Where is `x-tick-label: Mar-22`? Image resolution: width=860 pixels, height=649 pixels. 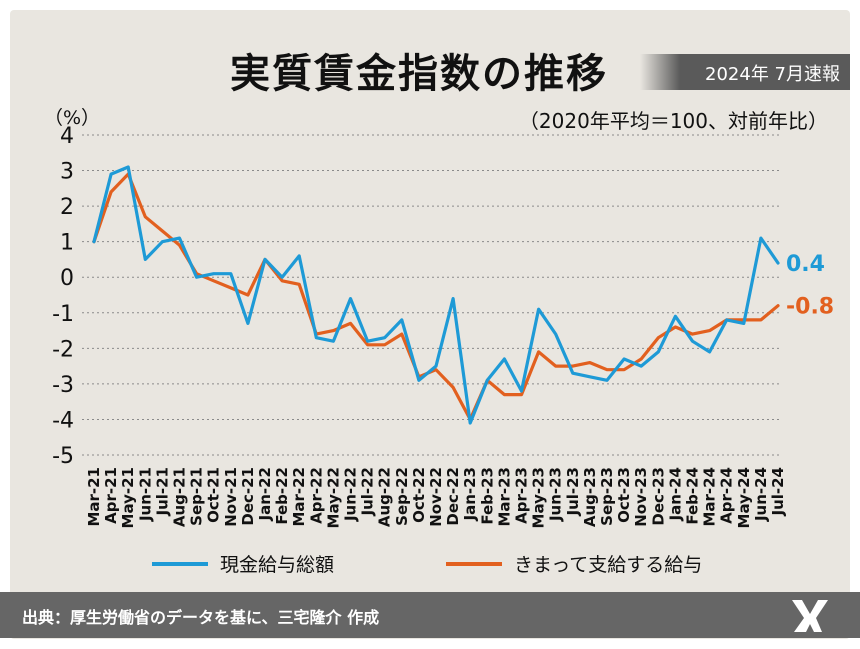 x-tick-label: Mar-22 is located at coordinates (299, 497).